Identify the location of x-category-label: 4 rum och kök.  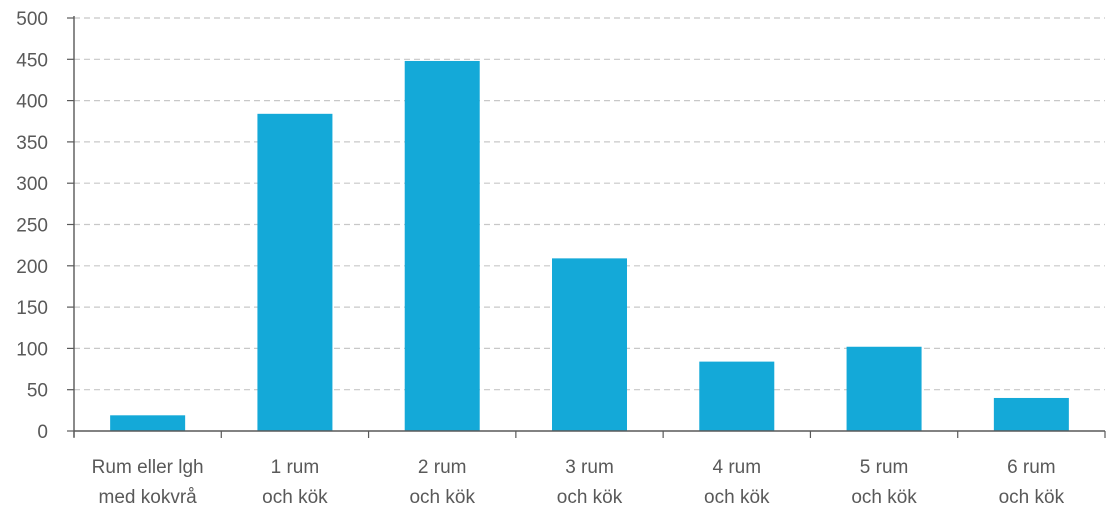
(737, 482).